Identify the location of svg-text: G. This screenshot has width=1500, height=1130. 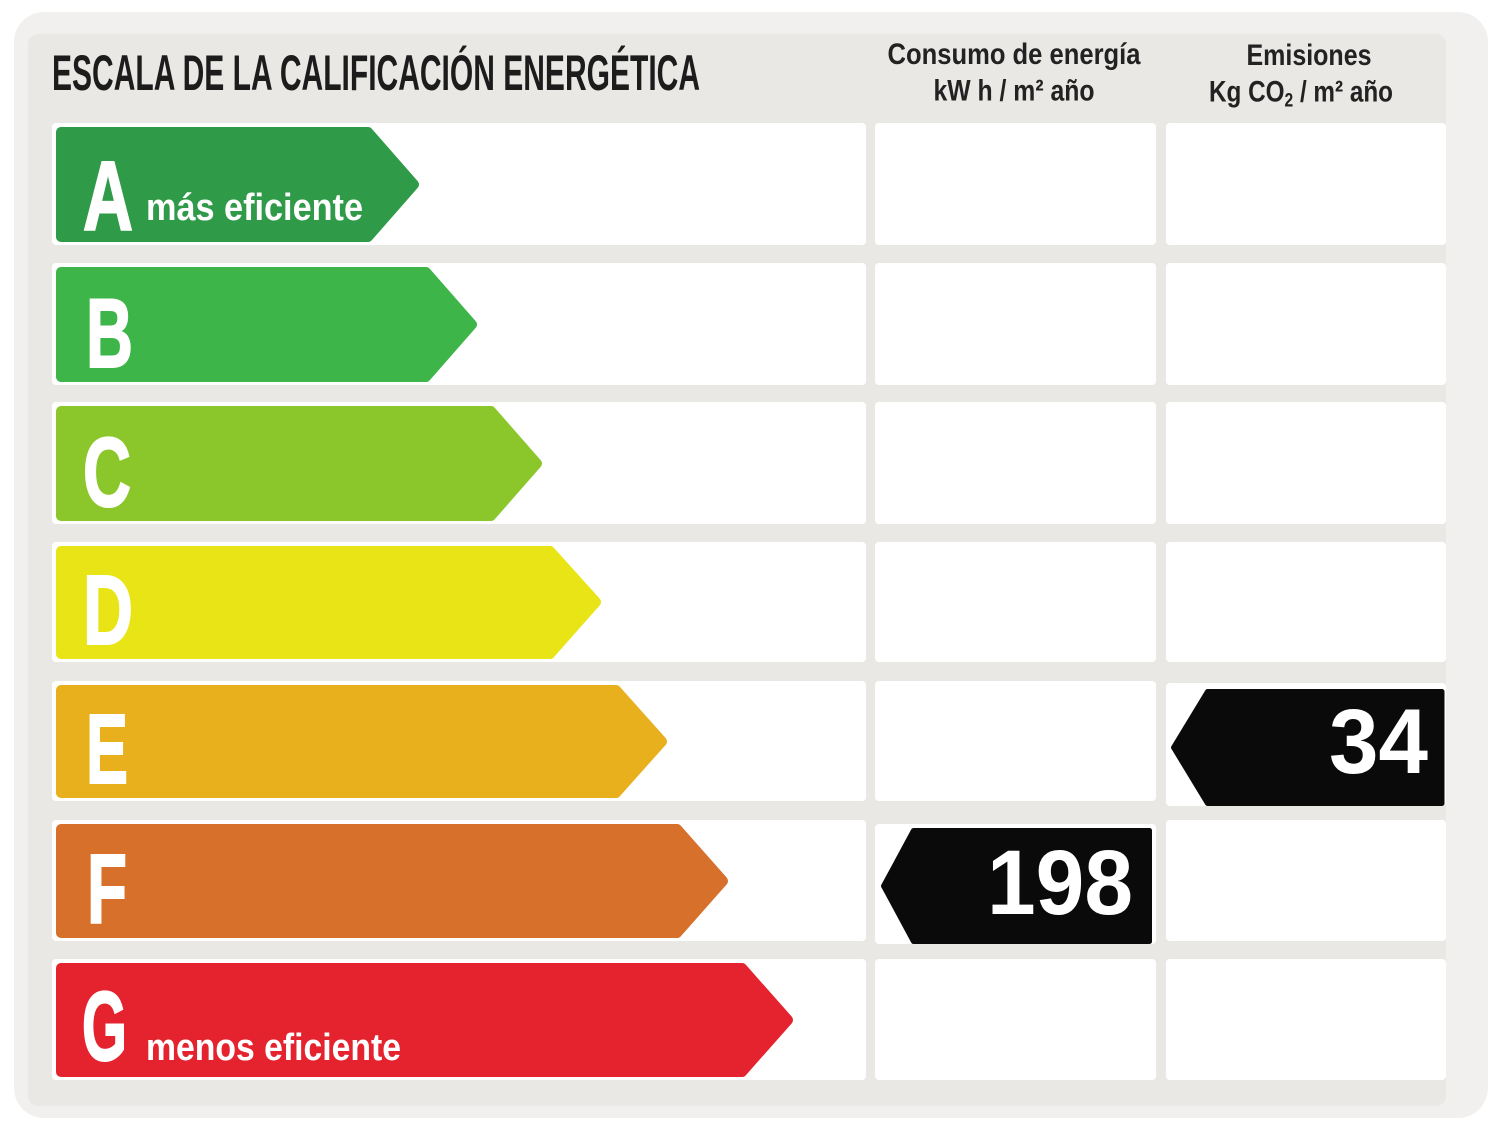
(104, 1026).